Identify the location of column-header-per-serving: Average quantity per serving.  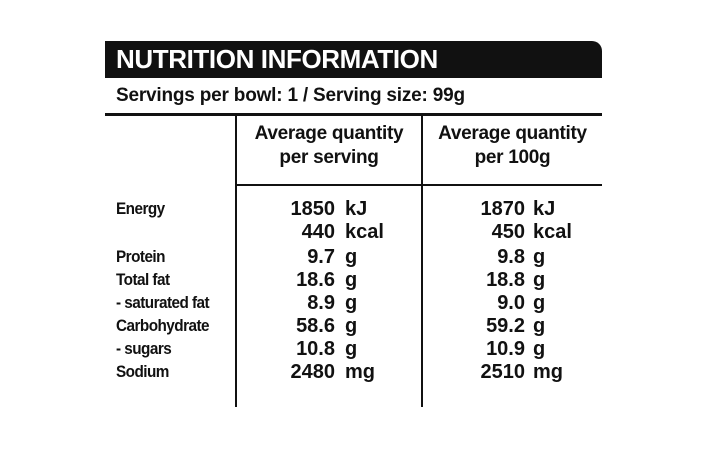
(329, 146).